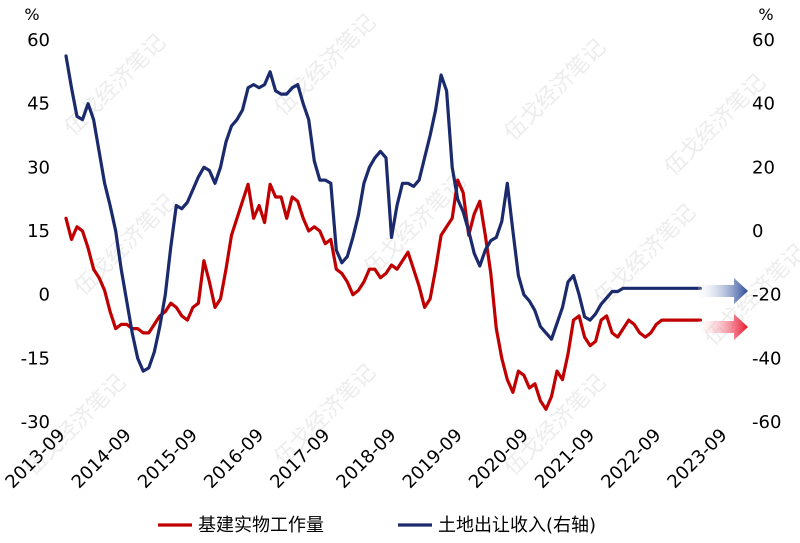 This screenshot has width=800, height=543. What do you see at coordinates (38, 104) in the screenshot?
I see `left-tick-label: 45` at bounding box center [38, 104].